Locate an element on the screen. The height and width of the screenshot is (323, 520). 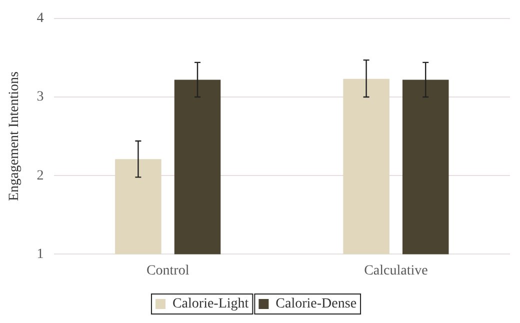
legend-label: Calorie-Light is located at coordinates (210, 304).